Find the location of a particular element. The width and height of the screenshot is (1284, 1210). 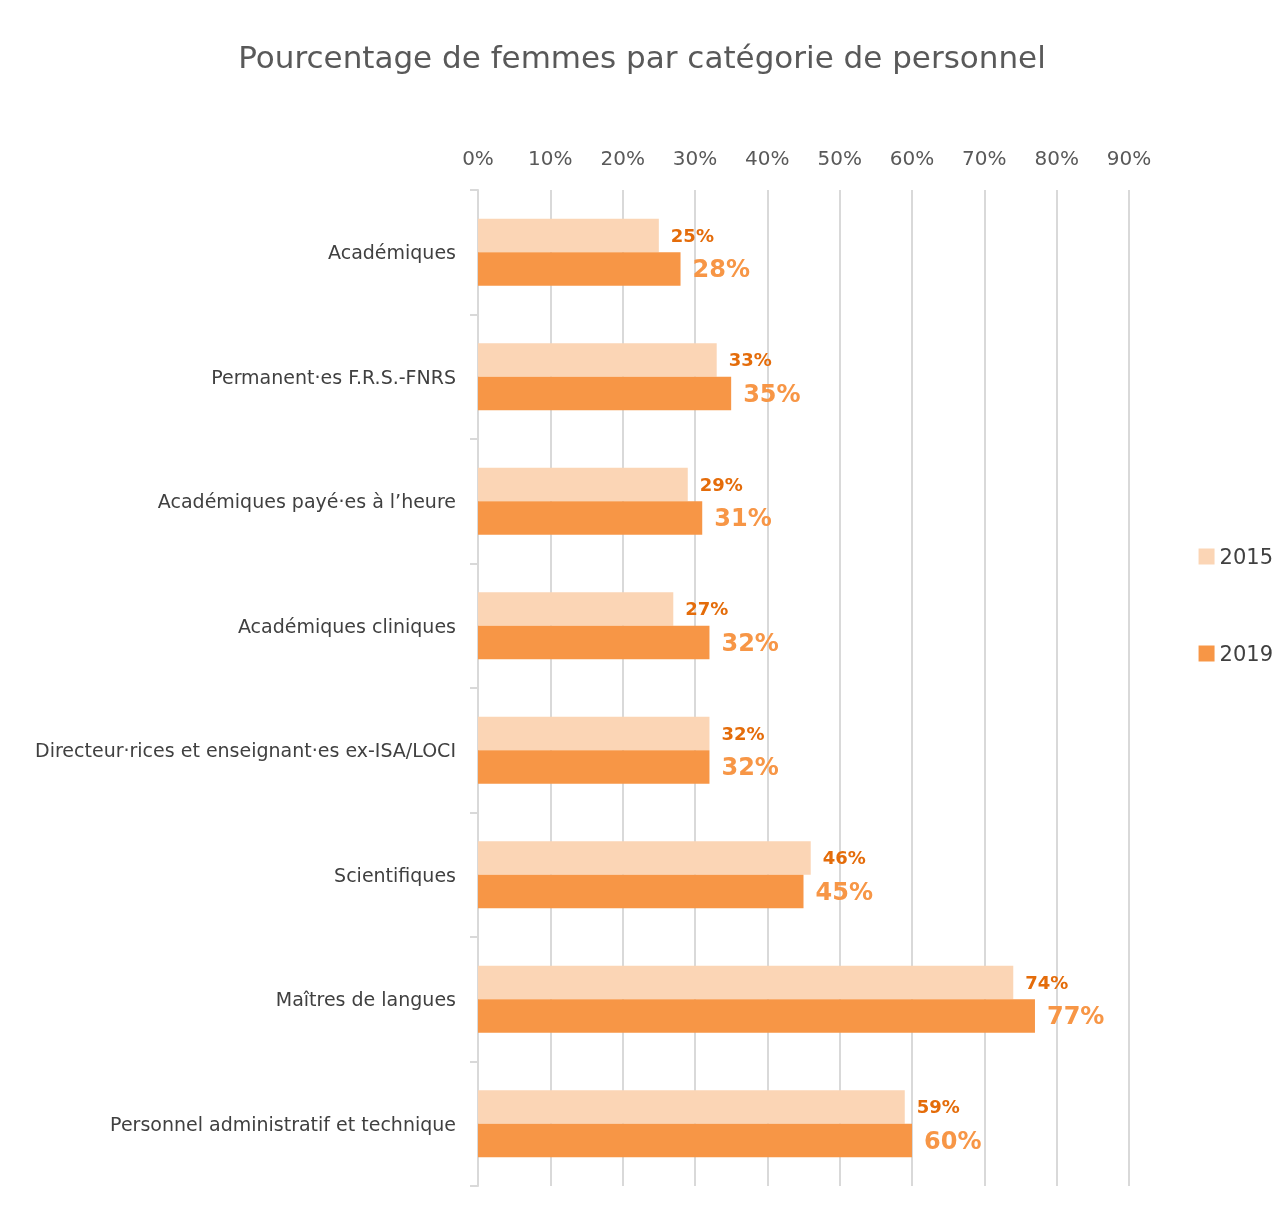

y-tick-label: Personnel administratif et technique is located at coordinates (283, 1123).